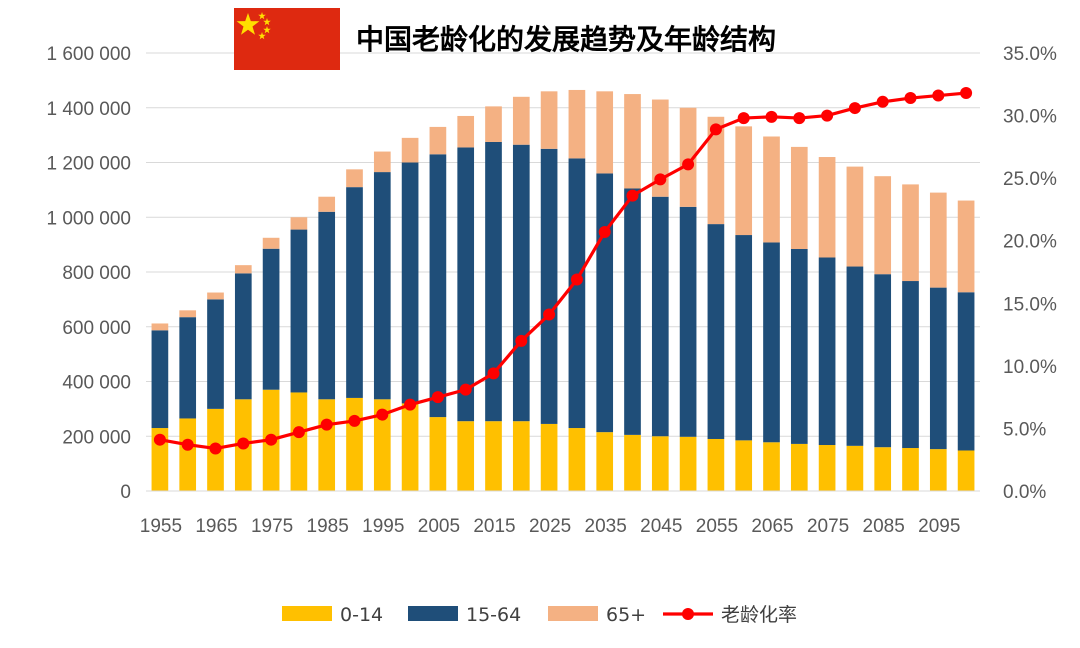 This screenshot has width=1080, height=648. What do you see at coordinates (1030, 367) in the screenshot?
I see `y2-tick-label: 10.0%` at bounding box center [1030, 367].